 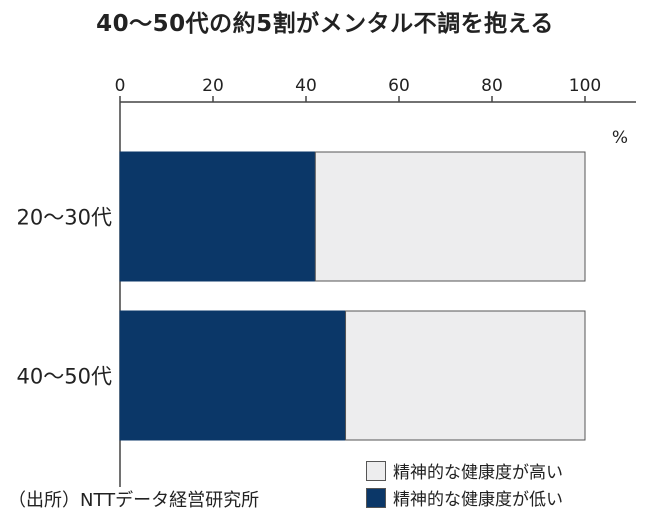 What do you see at coordinates (399, 86) in the screenshot?
I see `x-tick-label: 60` at bounding box center [399, 86].